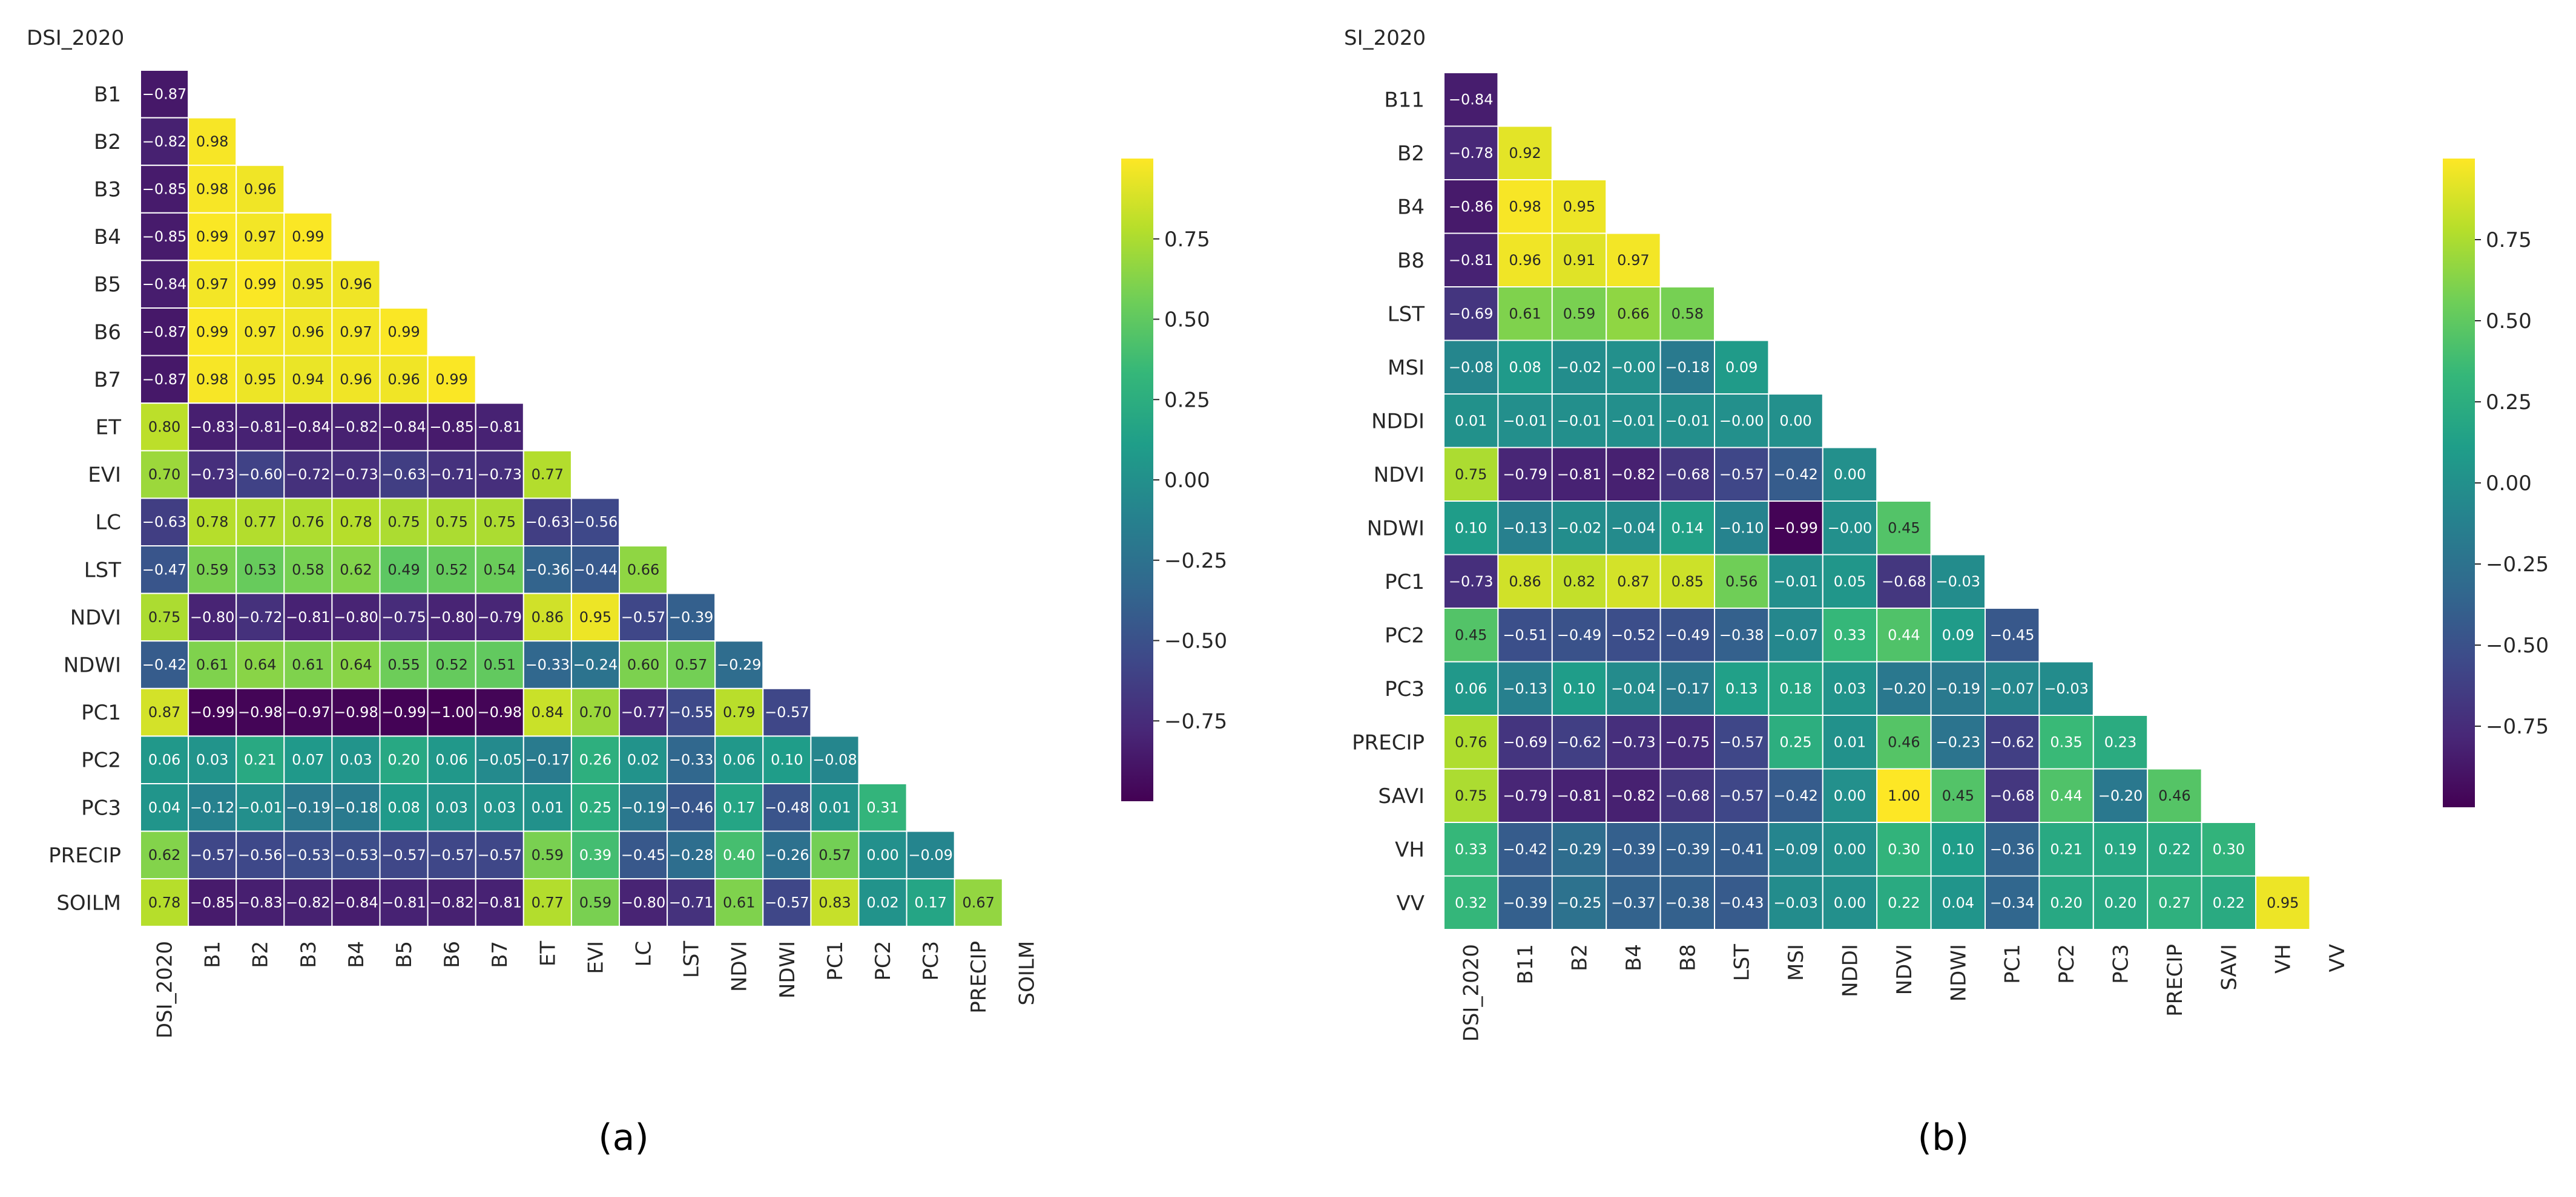 This screenshot has width=2576, height=1197. Describe the element at coordinates (596, 957) in the screenshot. I see `column-tick-label: EVI` at that location.